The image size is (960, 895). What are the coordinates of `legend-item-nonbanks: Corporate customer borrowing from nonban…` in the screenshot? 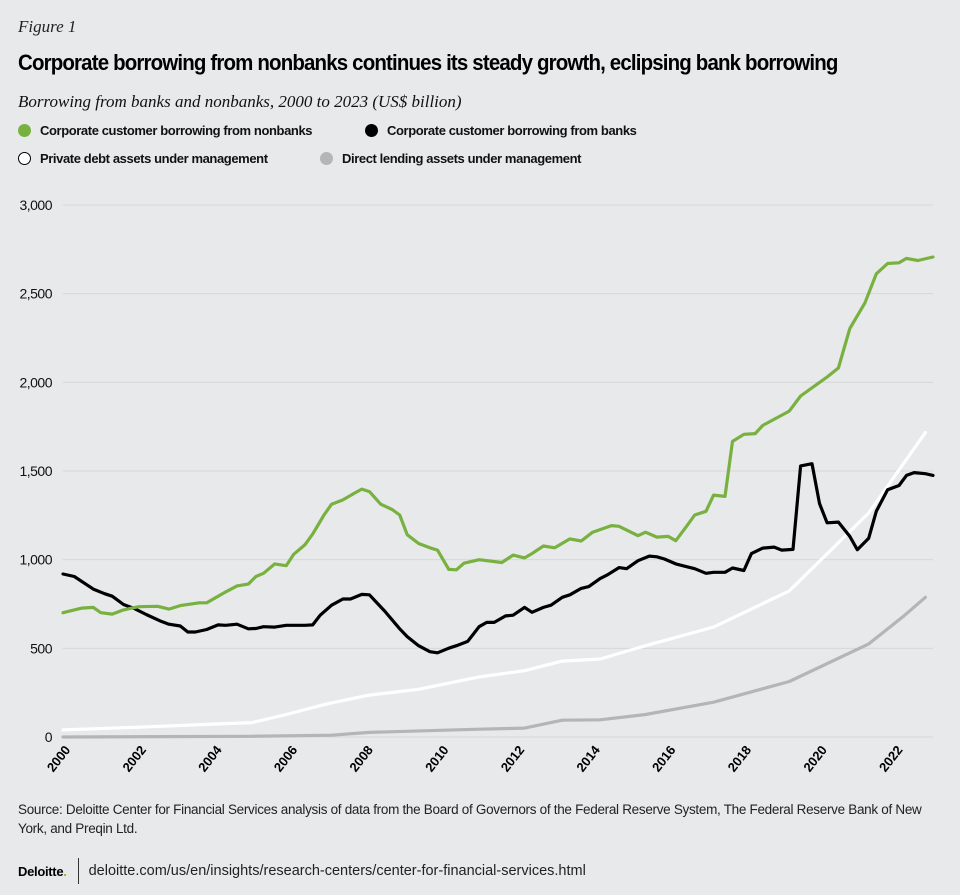 It's located at (165, 130).